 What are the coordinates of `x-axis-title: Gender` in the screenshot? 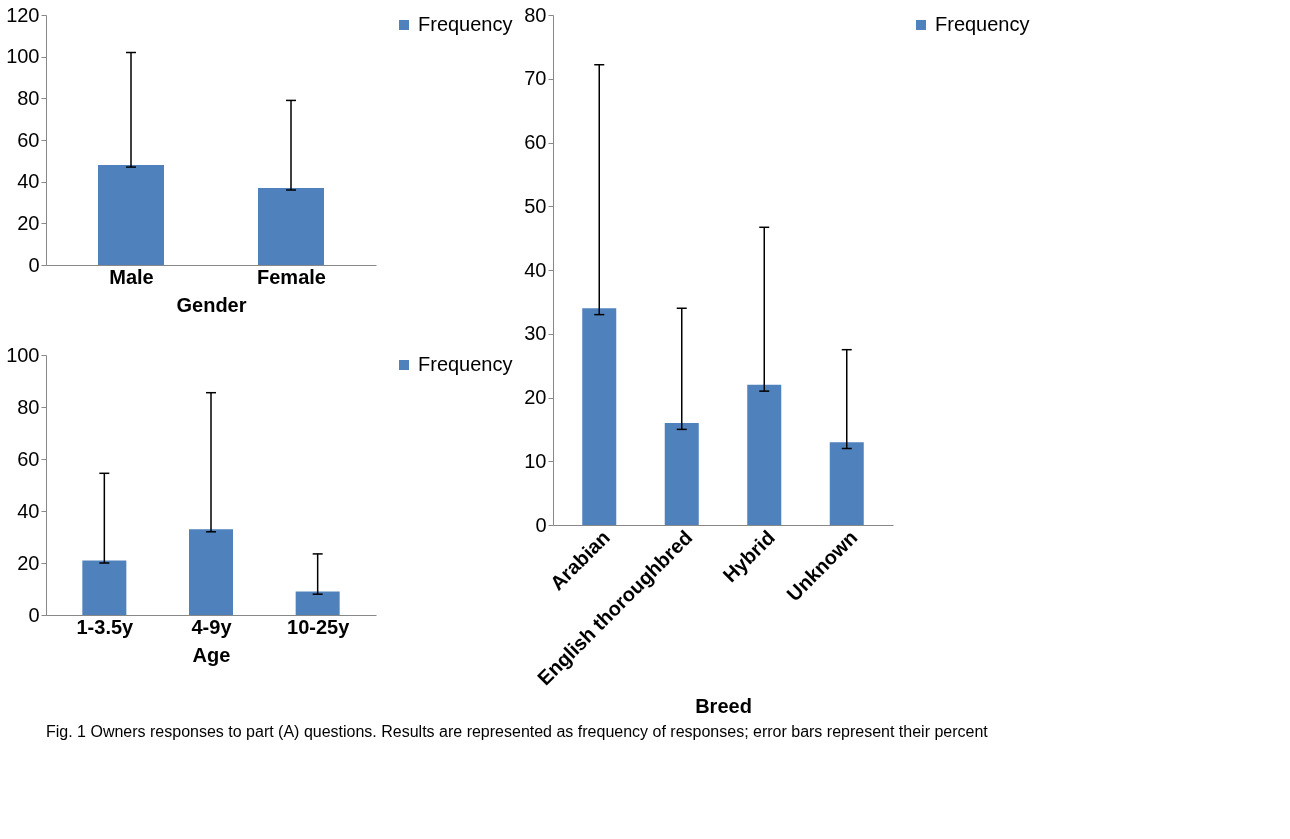 It's located at (211, 304).